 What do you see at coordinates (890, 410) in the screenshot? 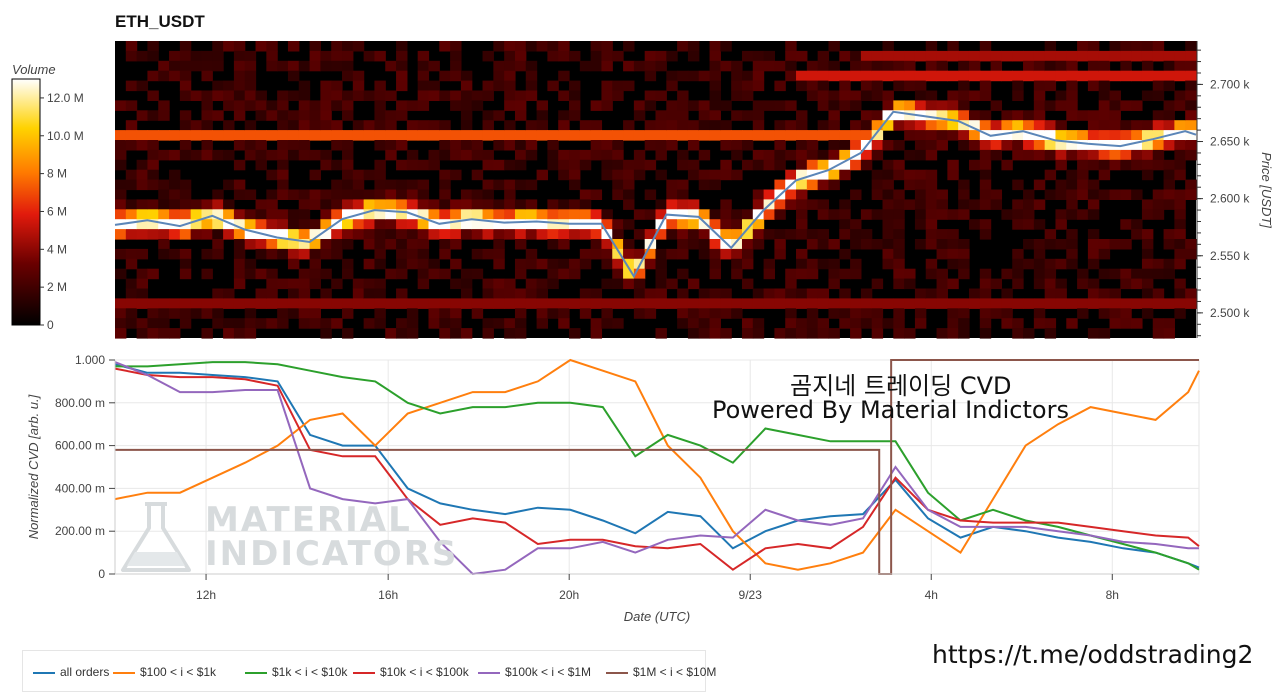
I see `overlay-subtitle: Powered By Material Indictors` at bounding box center [890, 410].